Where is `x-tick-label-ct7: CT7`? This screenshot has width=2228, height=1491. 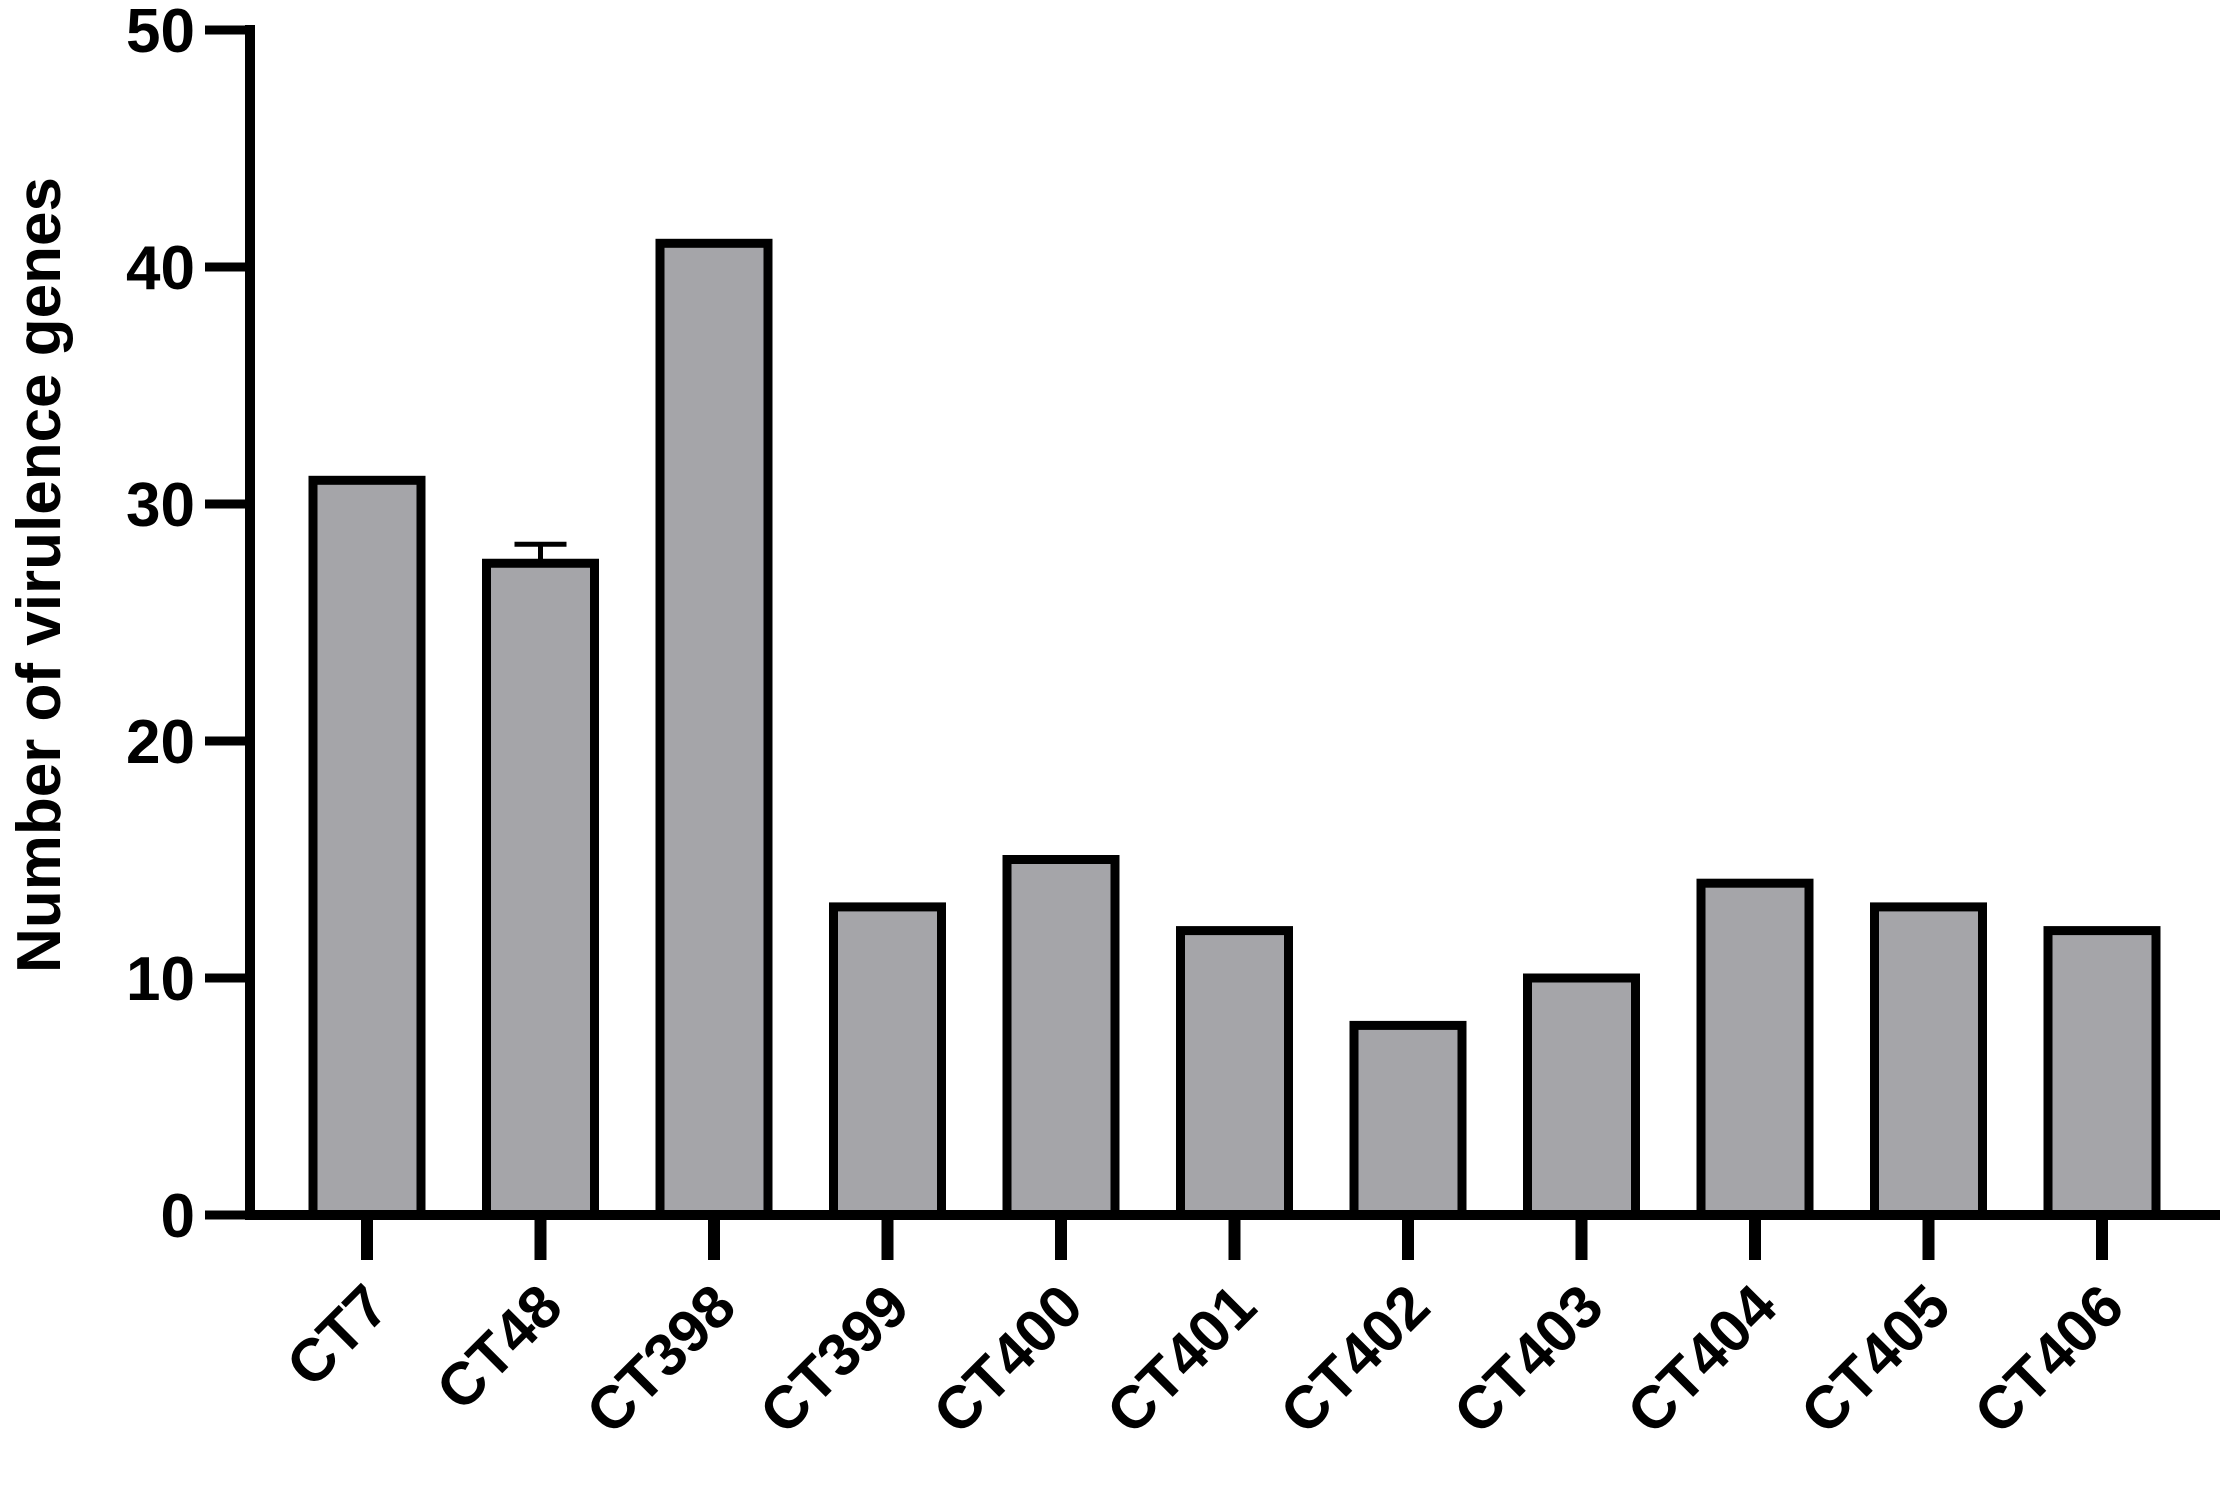 x-tick-label-ct7: CT7 is located at coordinates (338, 1336).